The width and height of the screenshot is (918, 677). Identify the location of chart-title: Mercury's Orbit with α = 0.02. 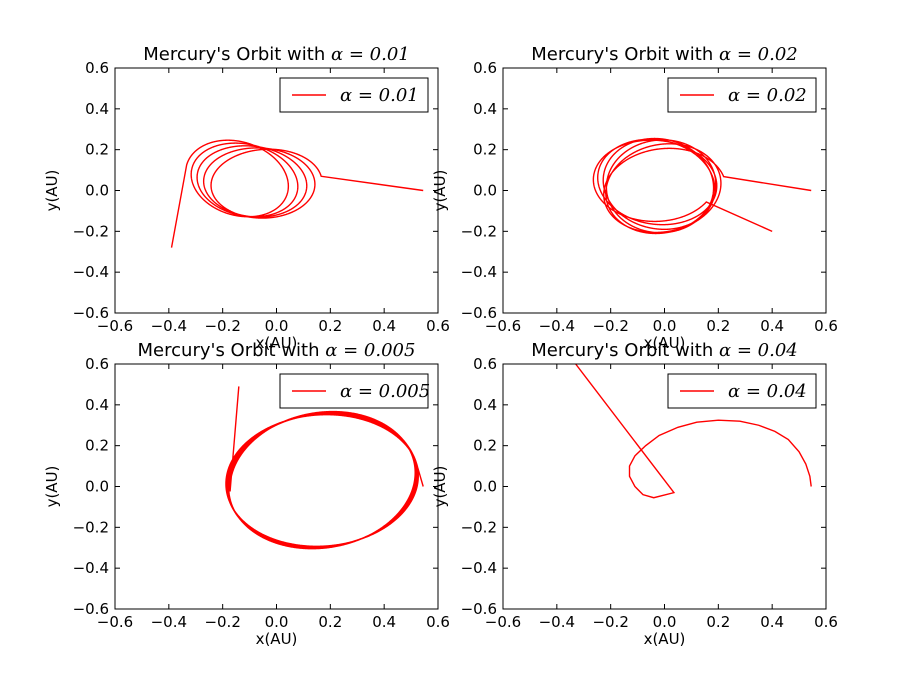
(664, 54).